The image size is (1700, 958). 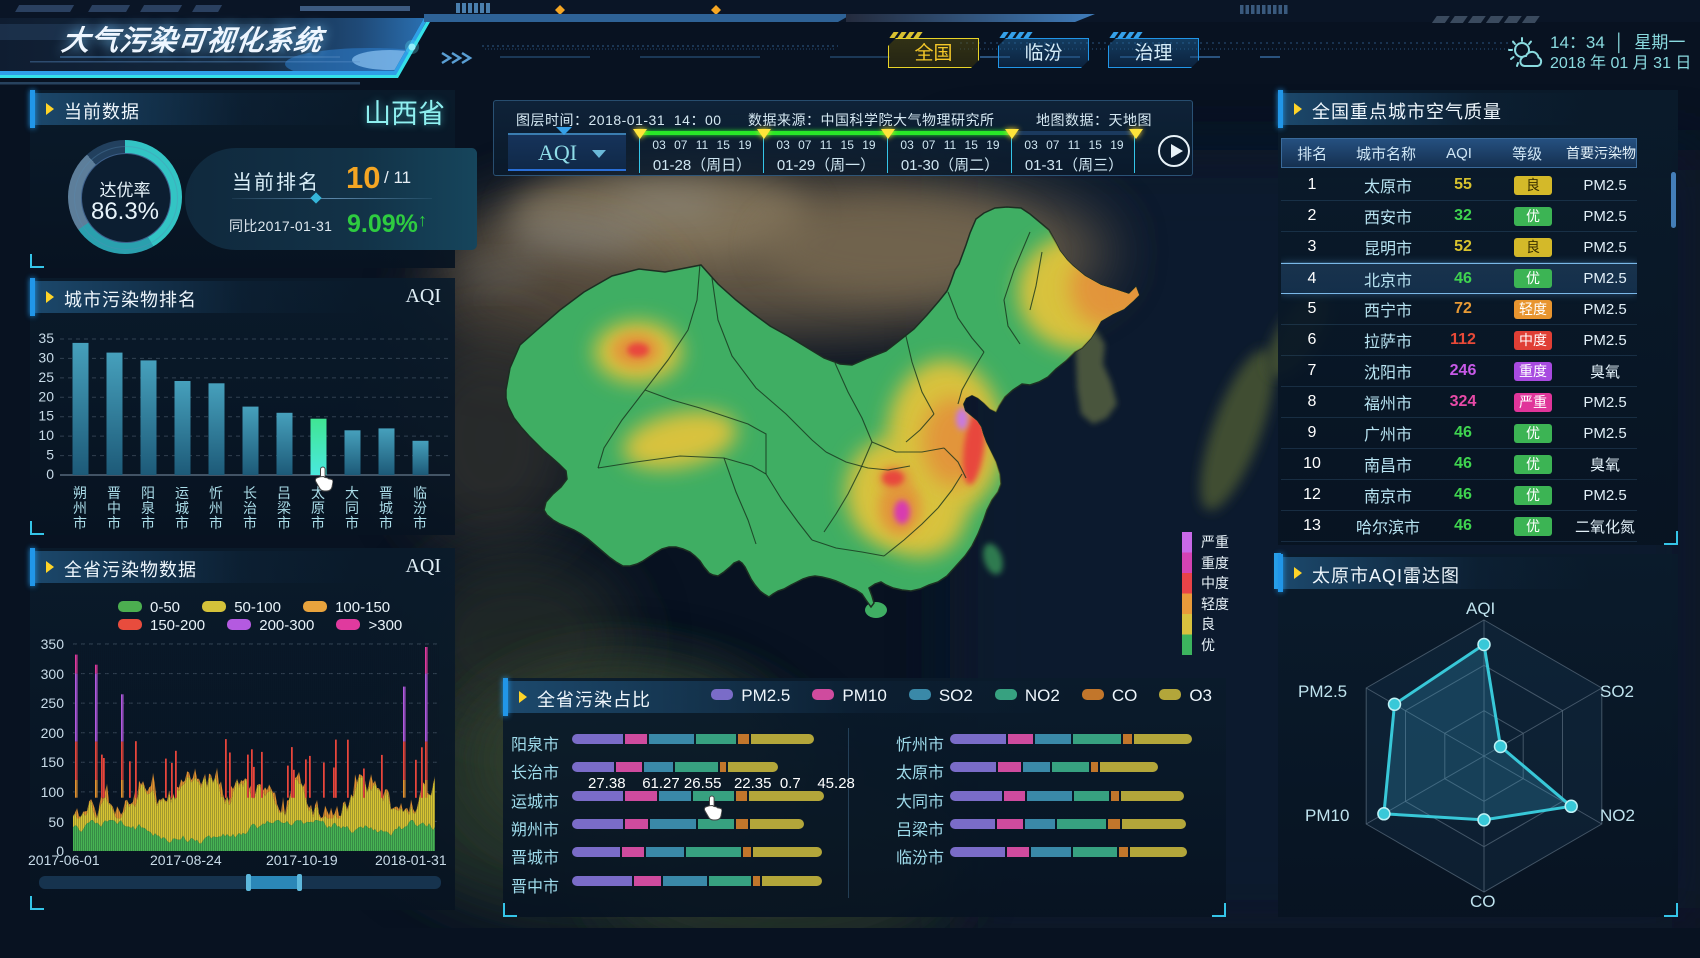 What do you see at coordinates (46, 396) in the screenshot?
I see `svg-text: 20` at bounding box center [46, 396].